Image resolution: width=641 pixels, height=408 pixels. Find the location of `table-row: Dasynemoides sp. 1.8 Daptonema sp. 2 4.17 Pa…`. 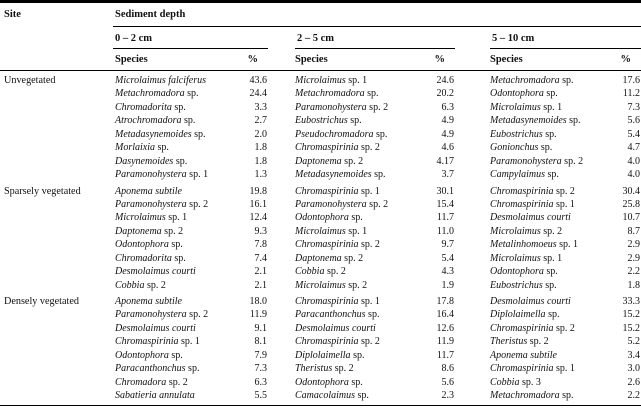

table-row: Dasynemoides sp. 1.8 Daptonema sp. 2 4.17 Pa… is located at coordinates (320, 161).